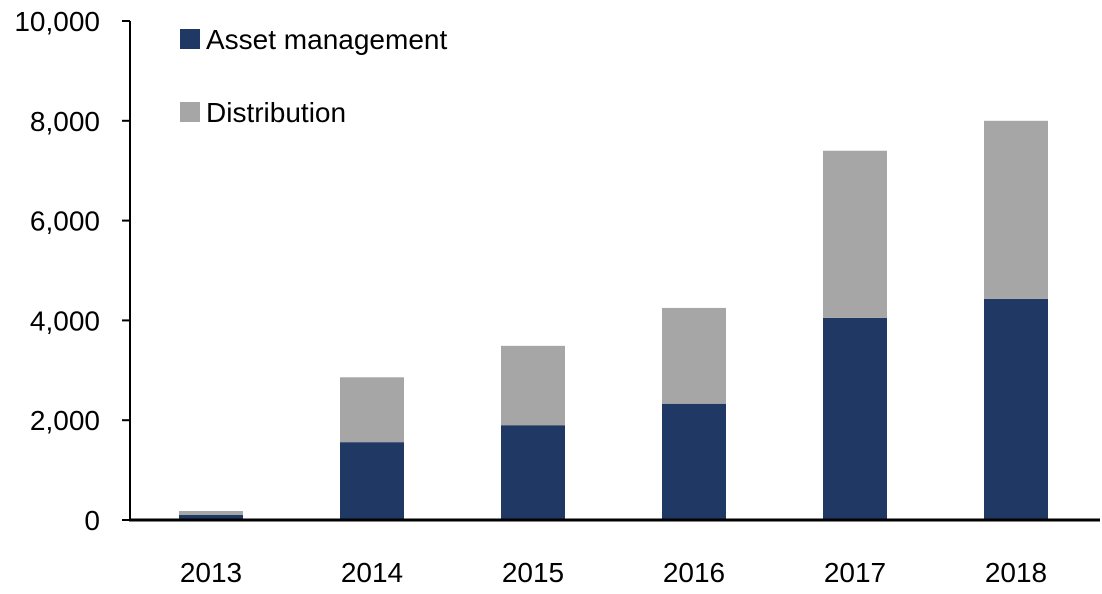  What do you see at coordinates (326, 39) in the screenshot?
I see `legend-label: Asset management` at bounding box center [326, 39].